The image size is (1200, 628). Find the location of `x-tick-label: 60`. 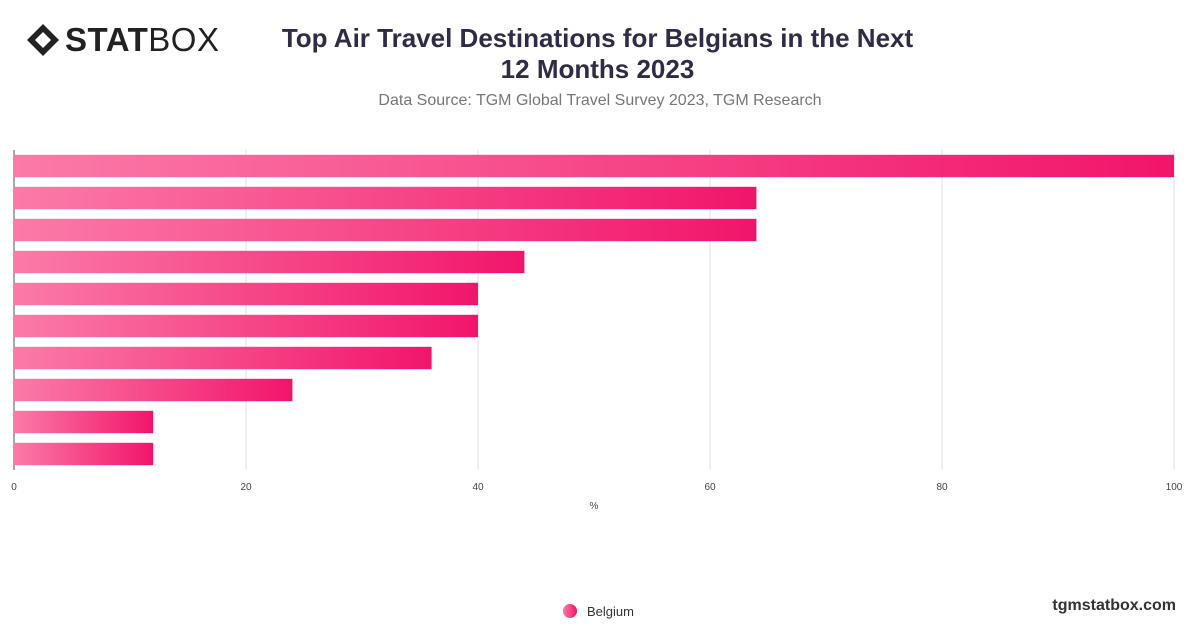

x-tick-label: 60 is located at coordinates (710, 487).